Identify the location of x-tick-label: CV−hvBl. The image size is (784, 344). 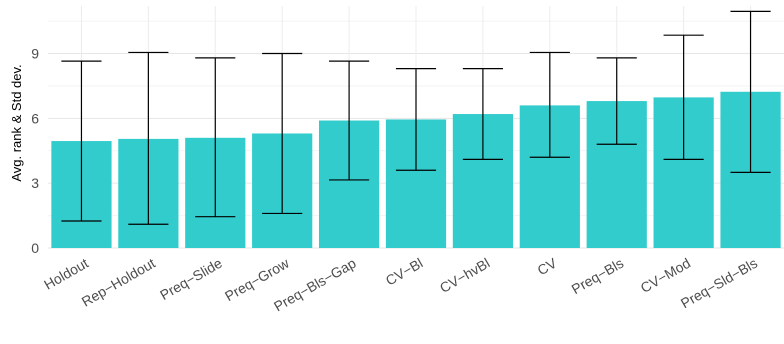
(465, 275).